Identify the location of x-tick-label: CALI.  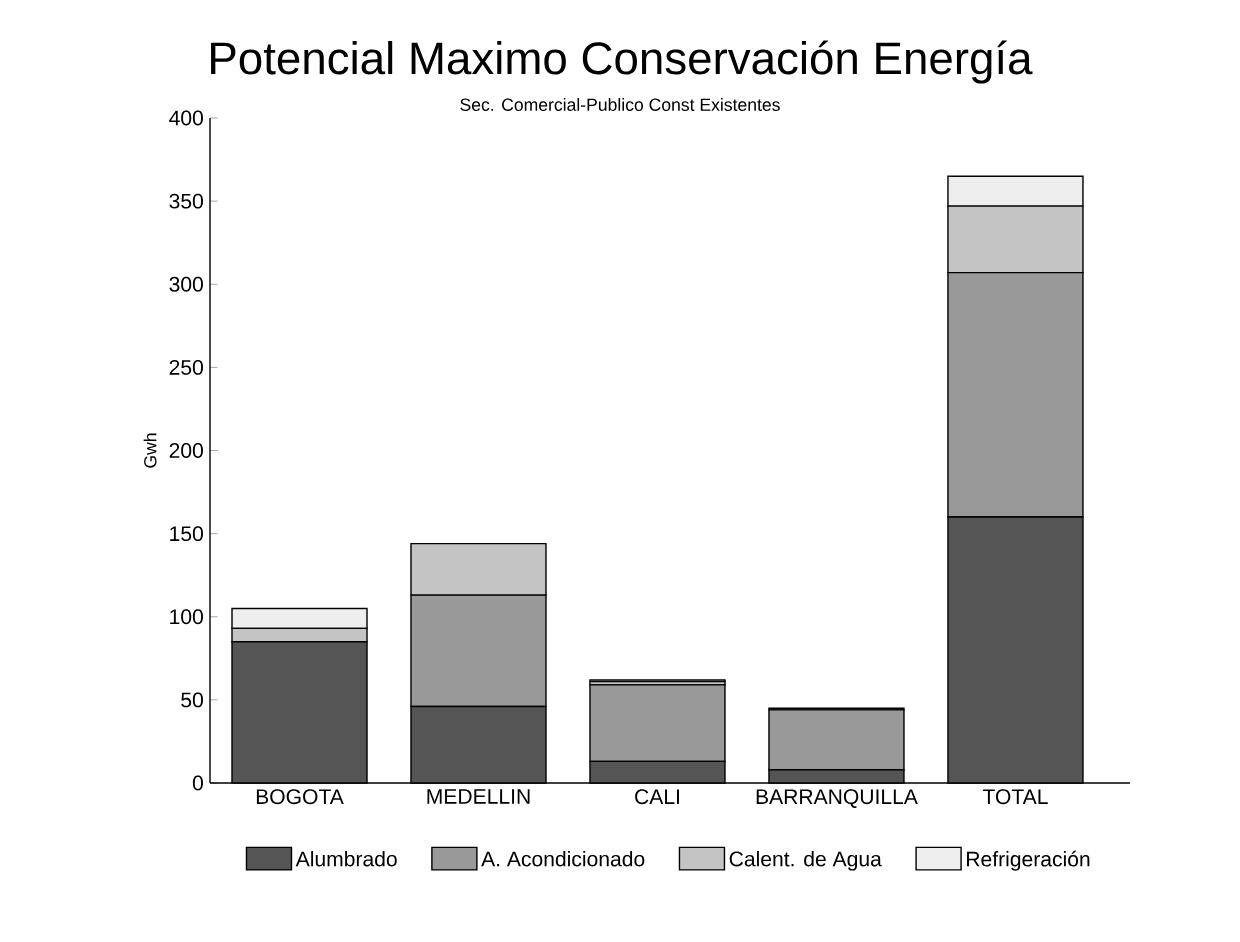
(657, 797).